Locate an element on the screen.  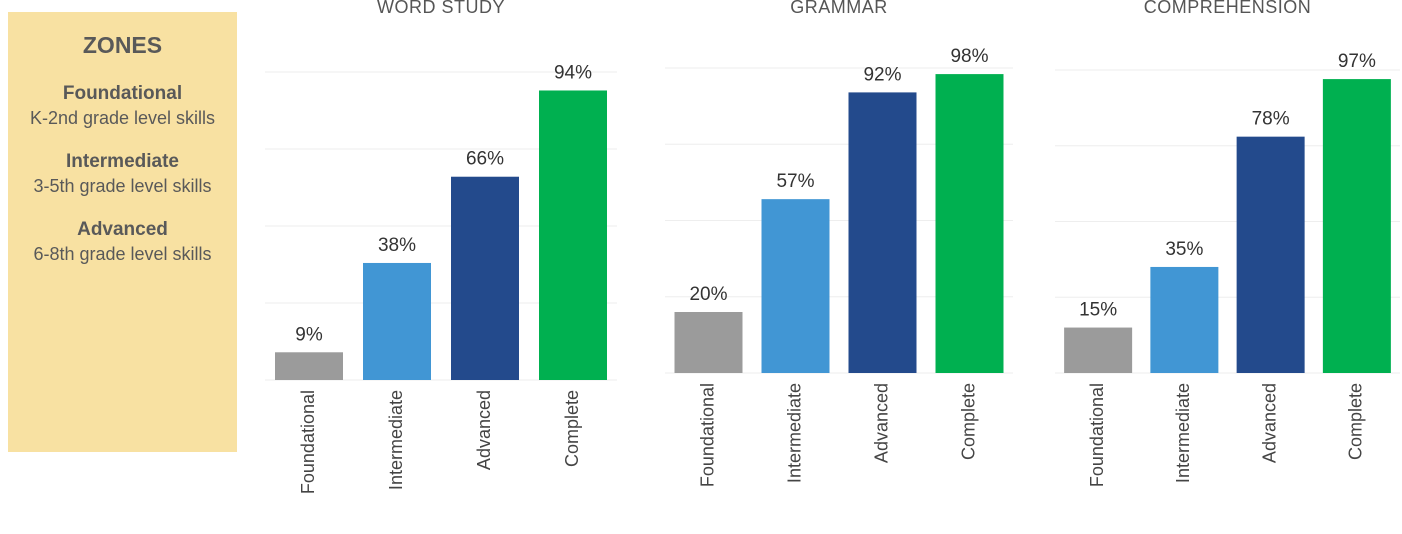
chart-title: COMPREHENSION is located at coordinates (1228, 8).